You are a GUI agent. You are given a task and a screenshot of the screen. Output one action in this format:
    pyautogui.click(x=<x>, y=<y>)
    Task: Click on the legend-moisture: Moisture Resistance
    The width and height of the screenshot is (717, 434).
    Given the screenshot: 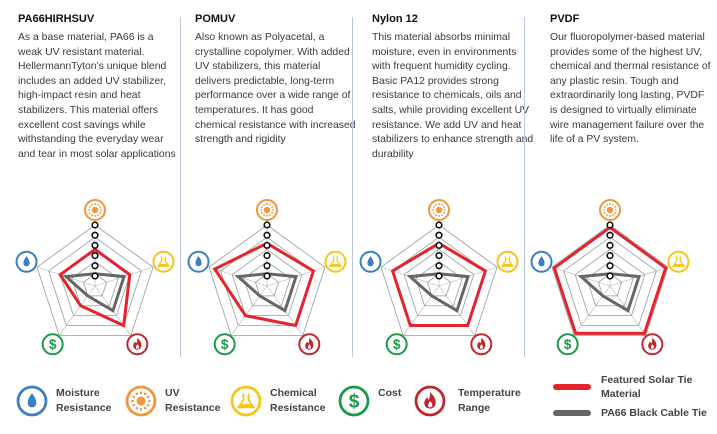 What is the action you would take?
    pyautogui.click(x=63, y=401)
    